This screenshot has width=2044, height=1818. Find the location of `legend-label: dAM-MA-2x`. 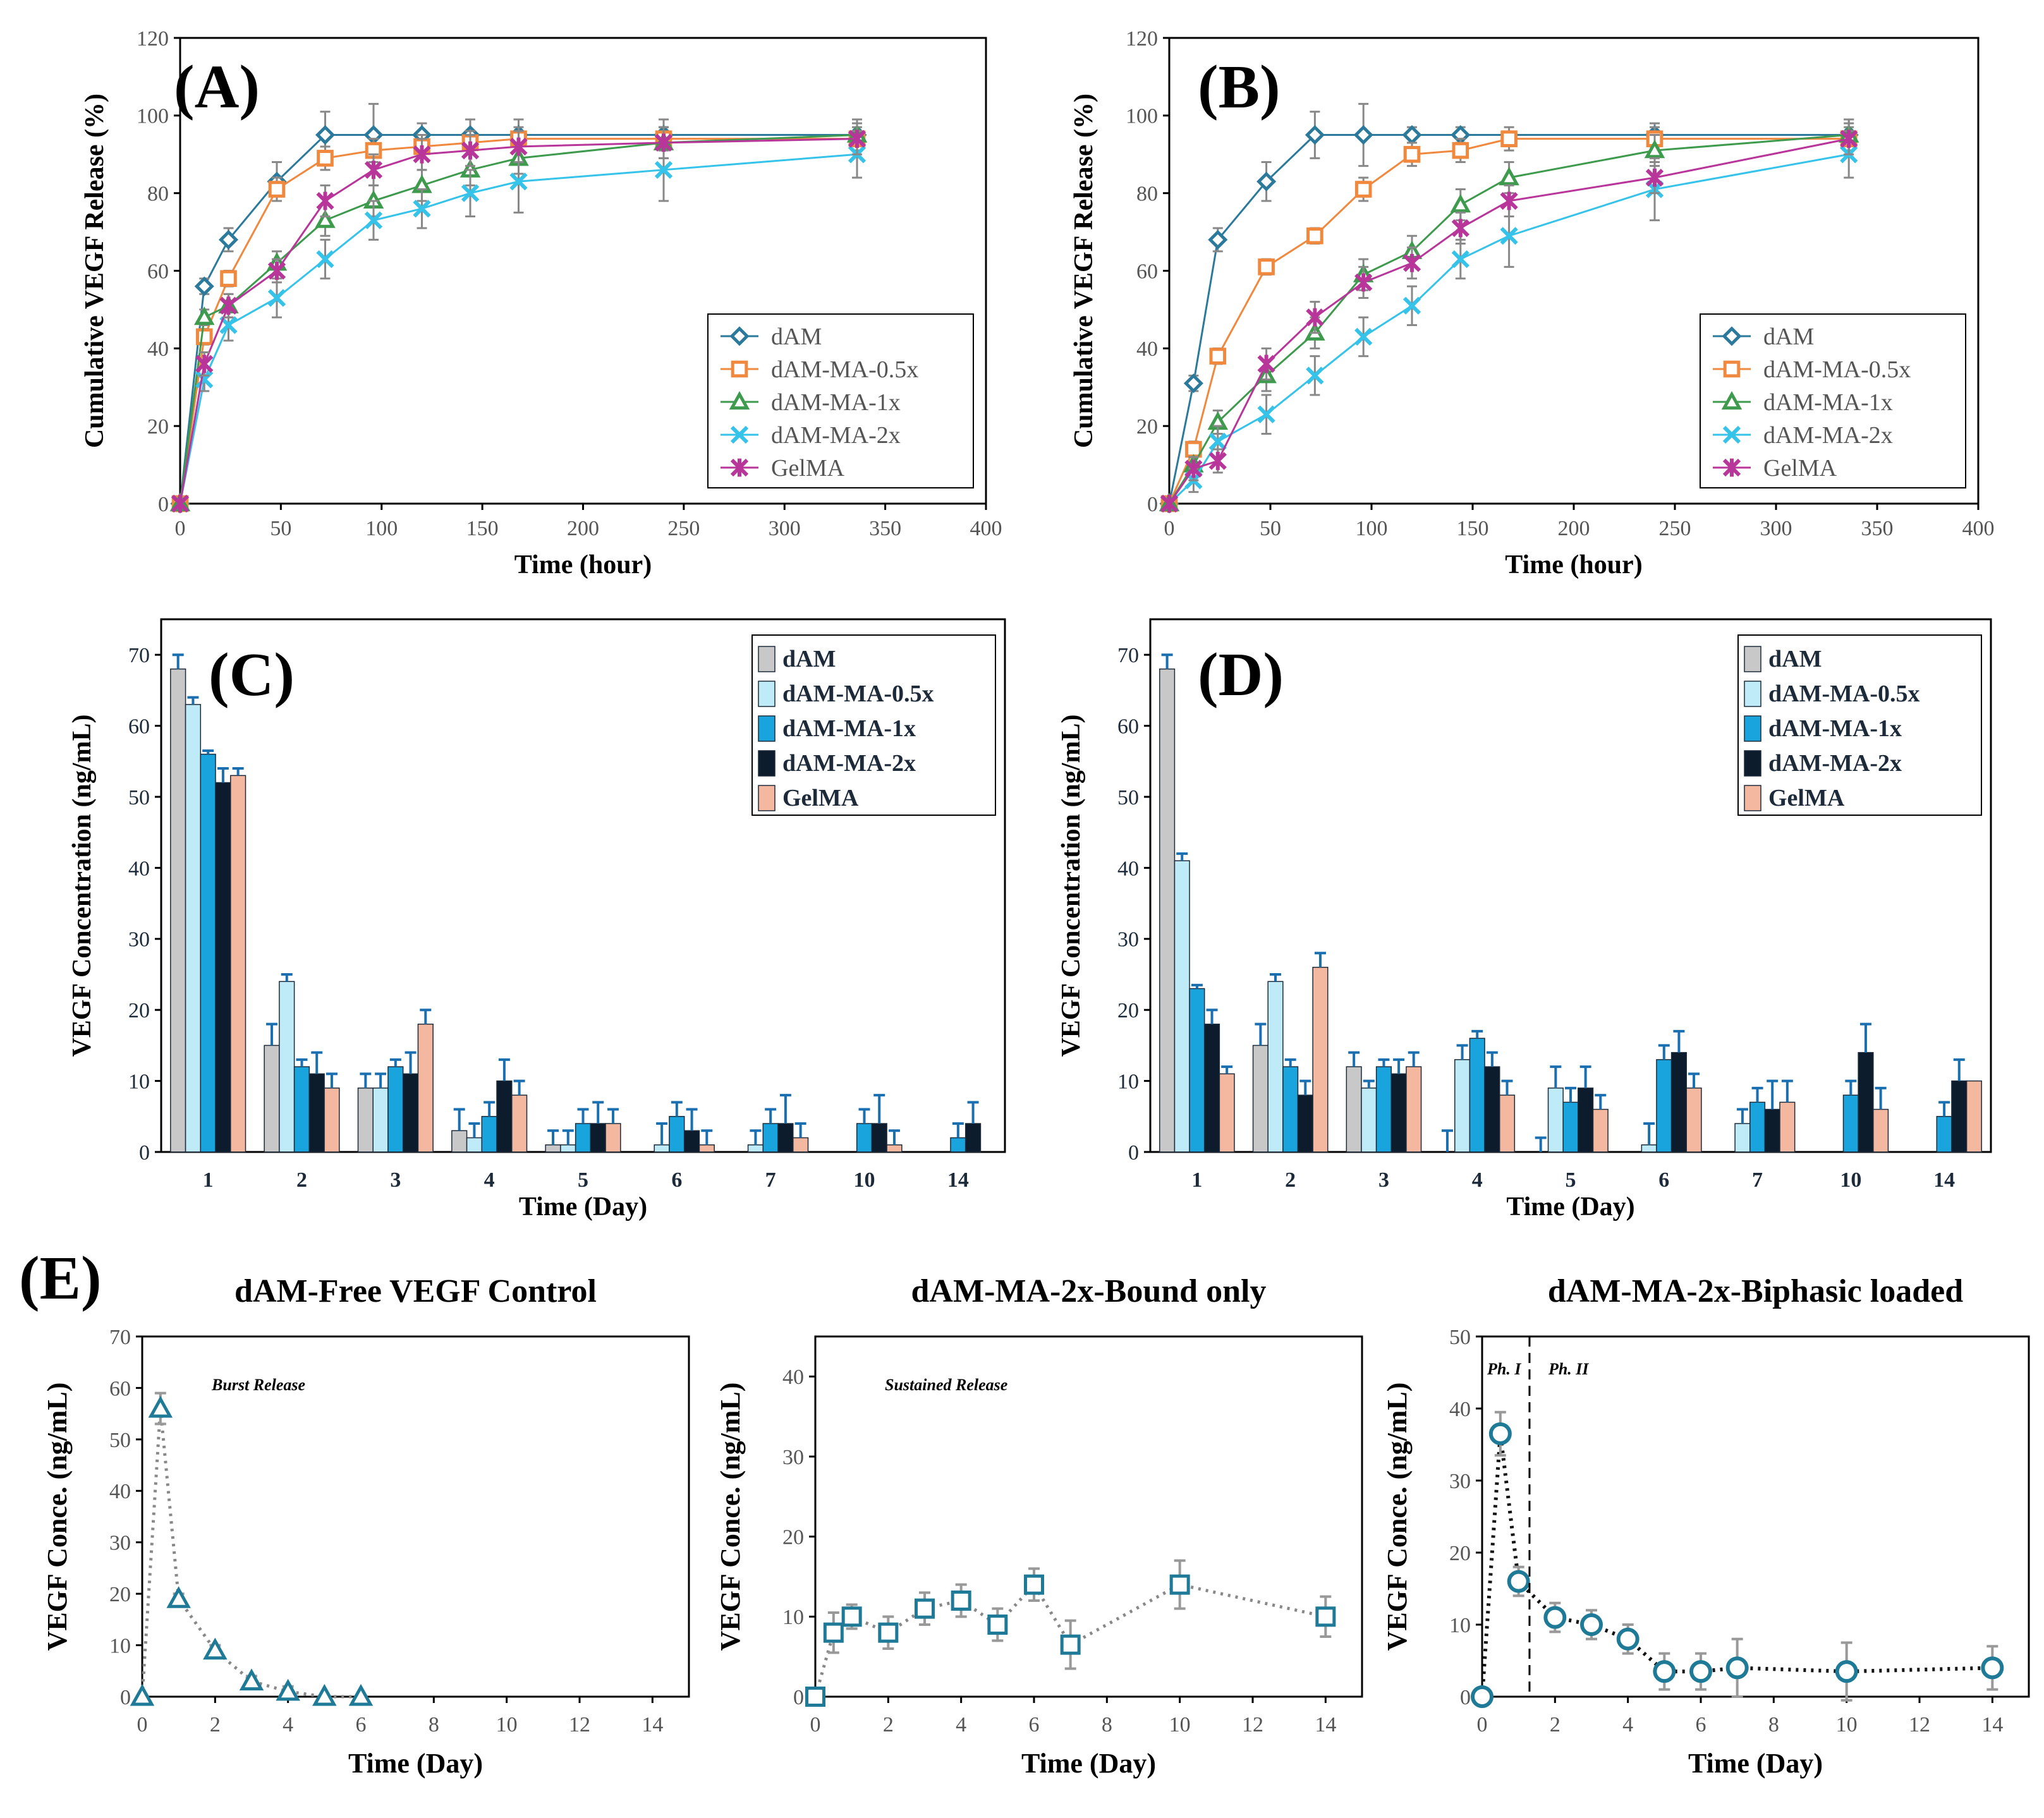

legend-label: dAM-MA-2x is located at coordinates (849, 763).